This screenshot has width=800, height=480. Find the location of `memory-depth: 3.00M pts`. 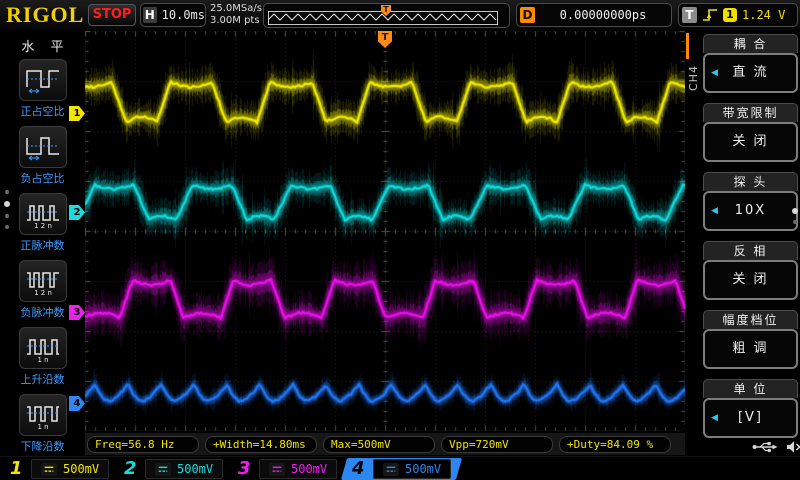

memory-depth: 3.00M pts is located at coordinates (235, 20).